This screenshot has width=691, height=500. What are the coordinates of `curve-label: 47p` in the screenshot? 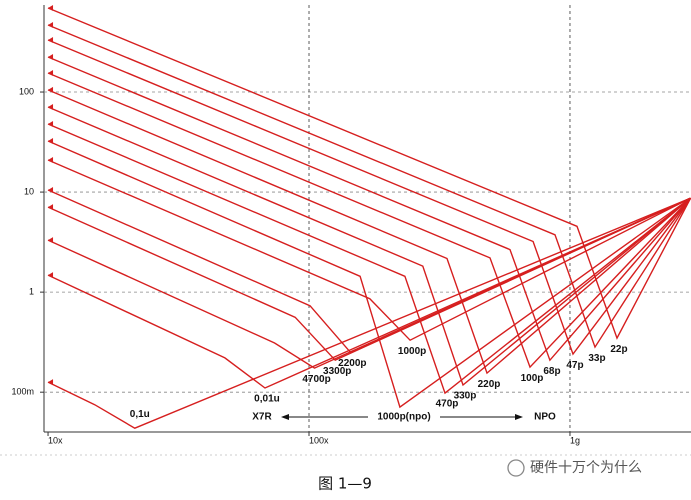 It's located at (574, 365).